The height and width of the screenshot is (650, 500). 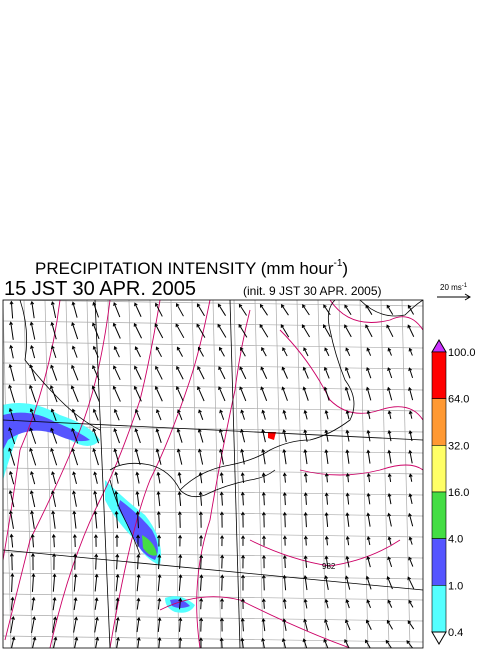 I want to click on vector-scale-superscript: -1, so click(x=465, y=286).